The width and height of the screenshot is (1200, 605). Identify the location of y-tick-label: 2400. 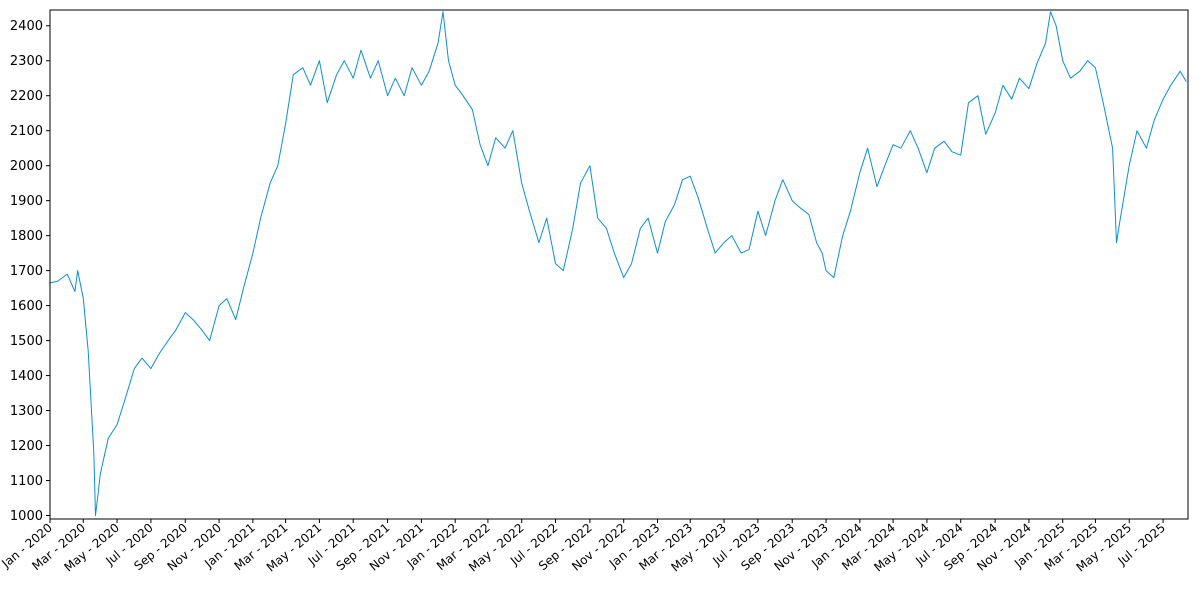
(26, 26).